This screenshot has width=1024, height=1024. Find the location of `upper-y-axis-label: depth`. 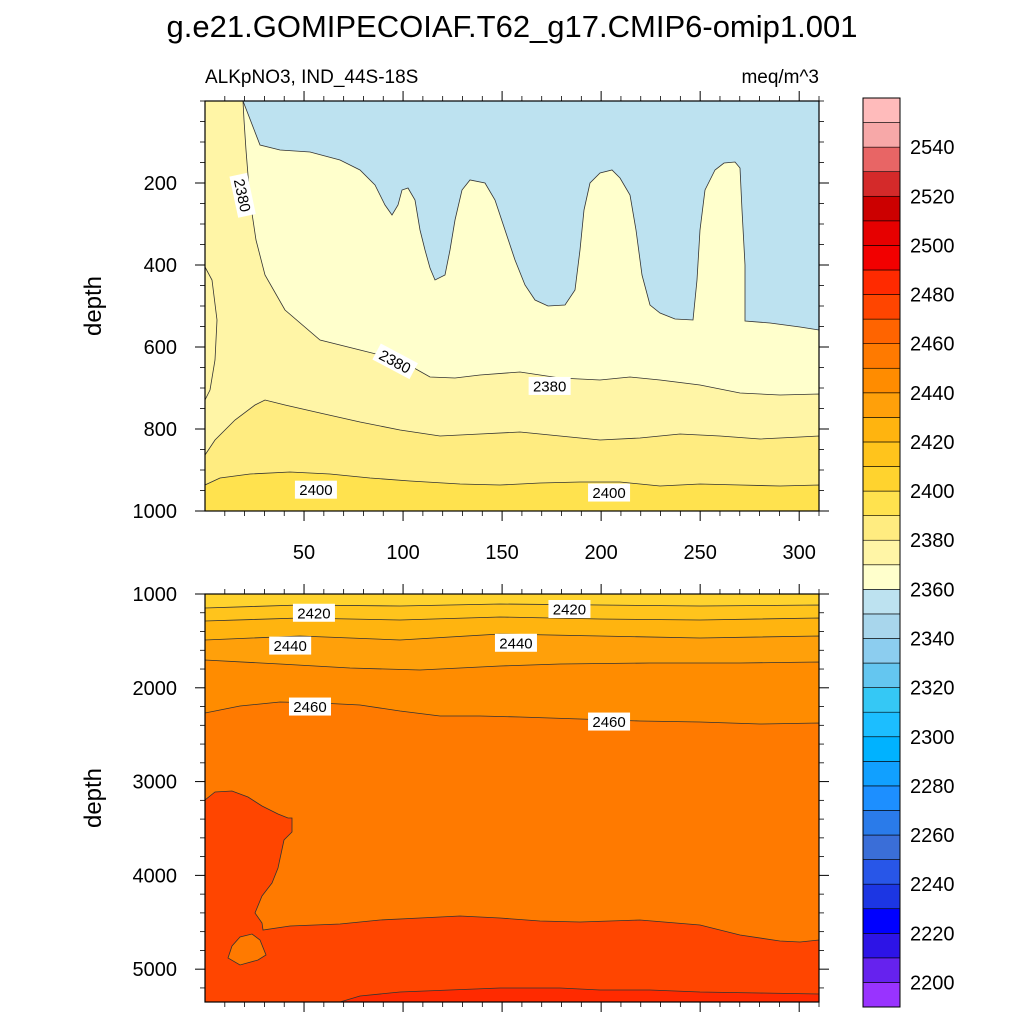

upper-y-axis-label: depth is located at coordinates (93, 306).